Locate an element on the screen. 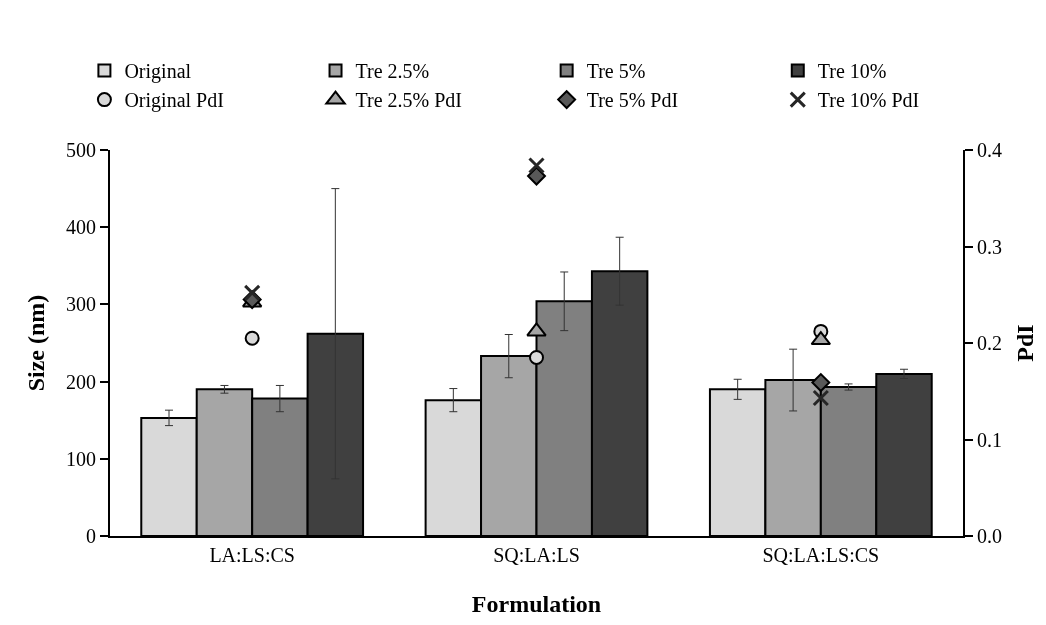 This screenshot has width=1046, height=625. y-tick-label: 200 is located at coordinates (81, 381).